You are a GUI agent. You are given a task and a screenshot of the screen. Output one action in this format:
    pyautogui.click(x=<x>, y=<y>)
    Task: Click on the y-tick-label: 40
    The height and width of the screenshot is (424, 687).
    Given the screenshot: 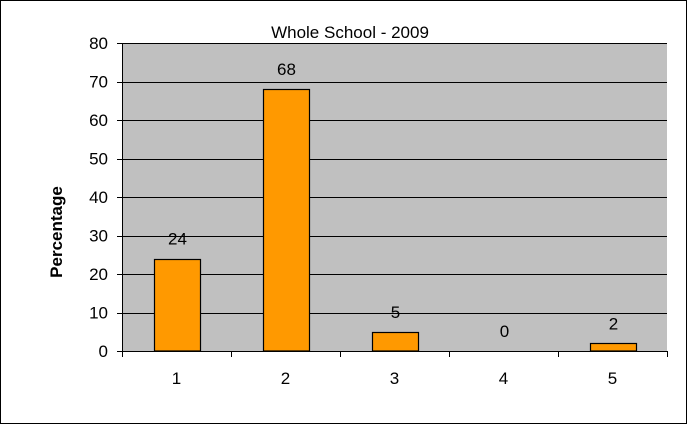 What is the action you would take?
    pyautogui.click(x=98, y=197)
    